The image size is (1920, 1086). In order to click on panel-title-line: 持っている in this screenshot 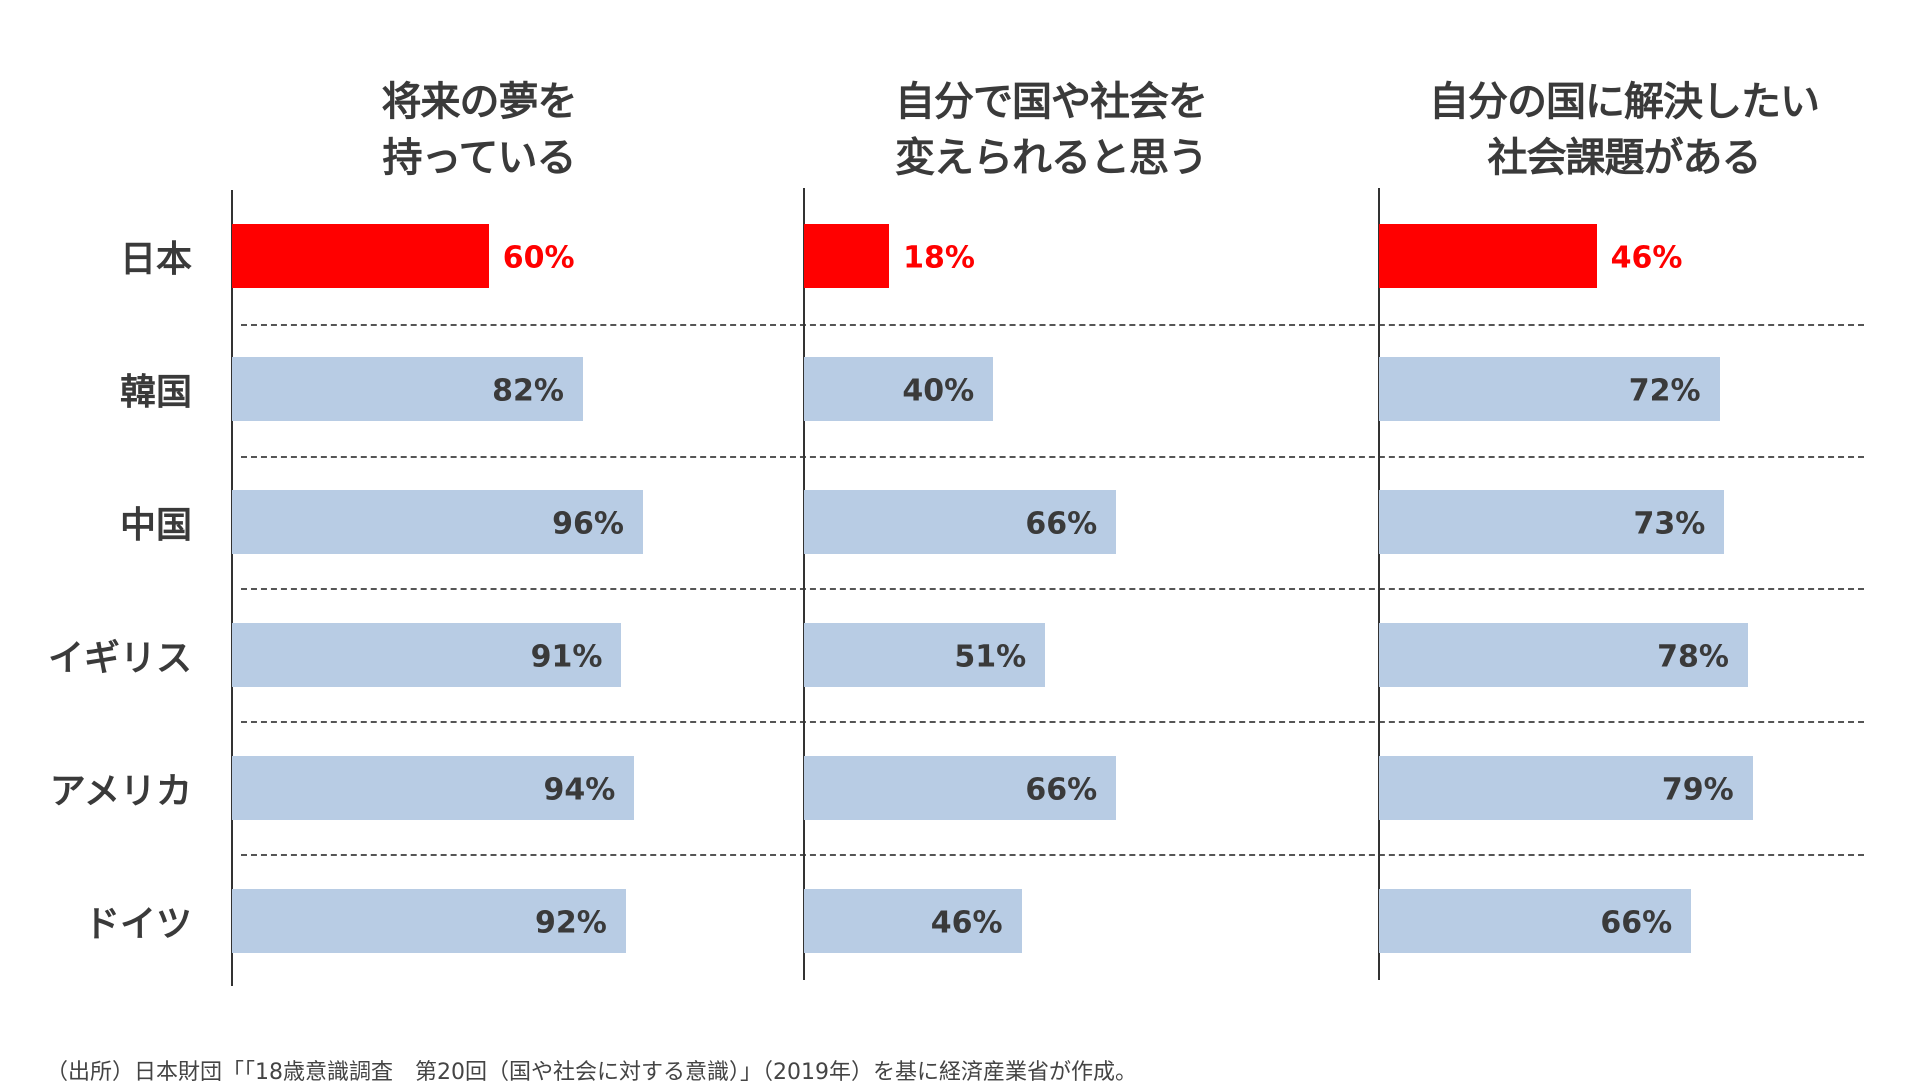, I will do `click(479, 158)`.